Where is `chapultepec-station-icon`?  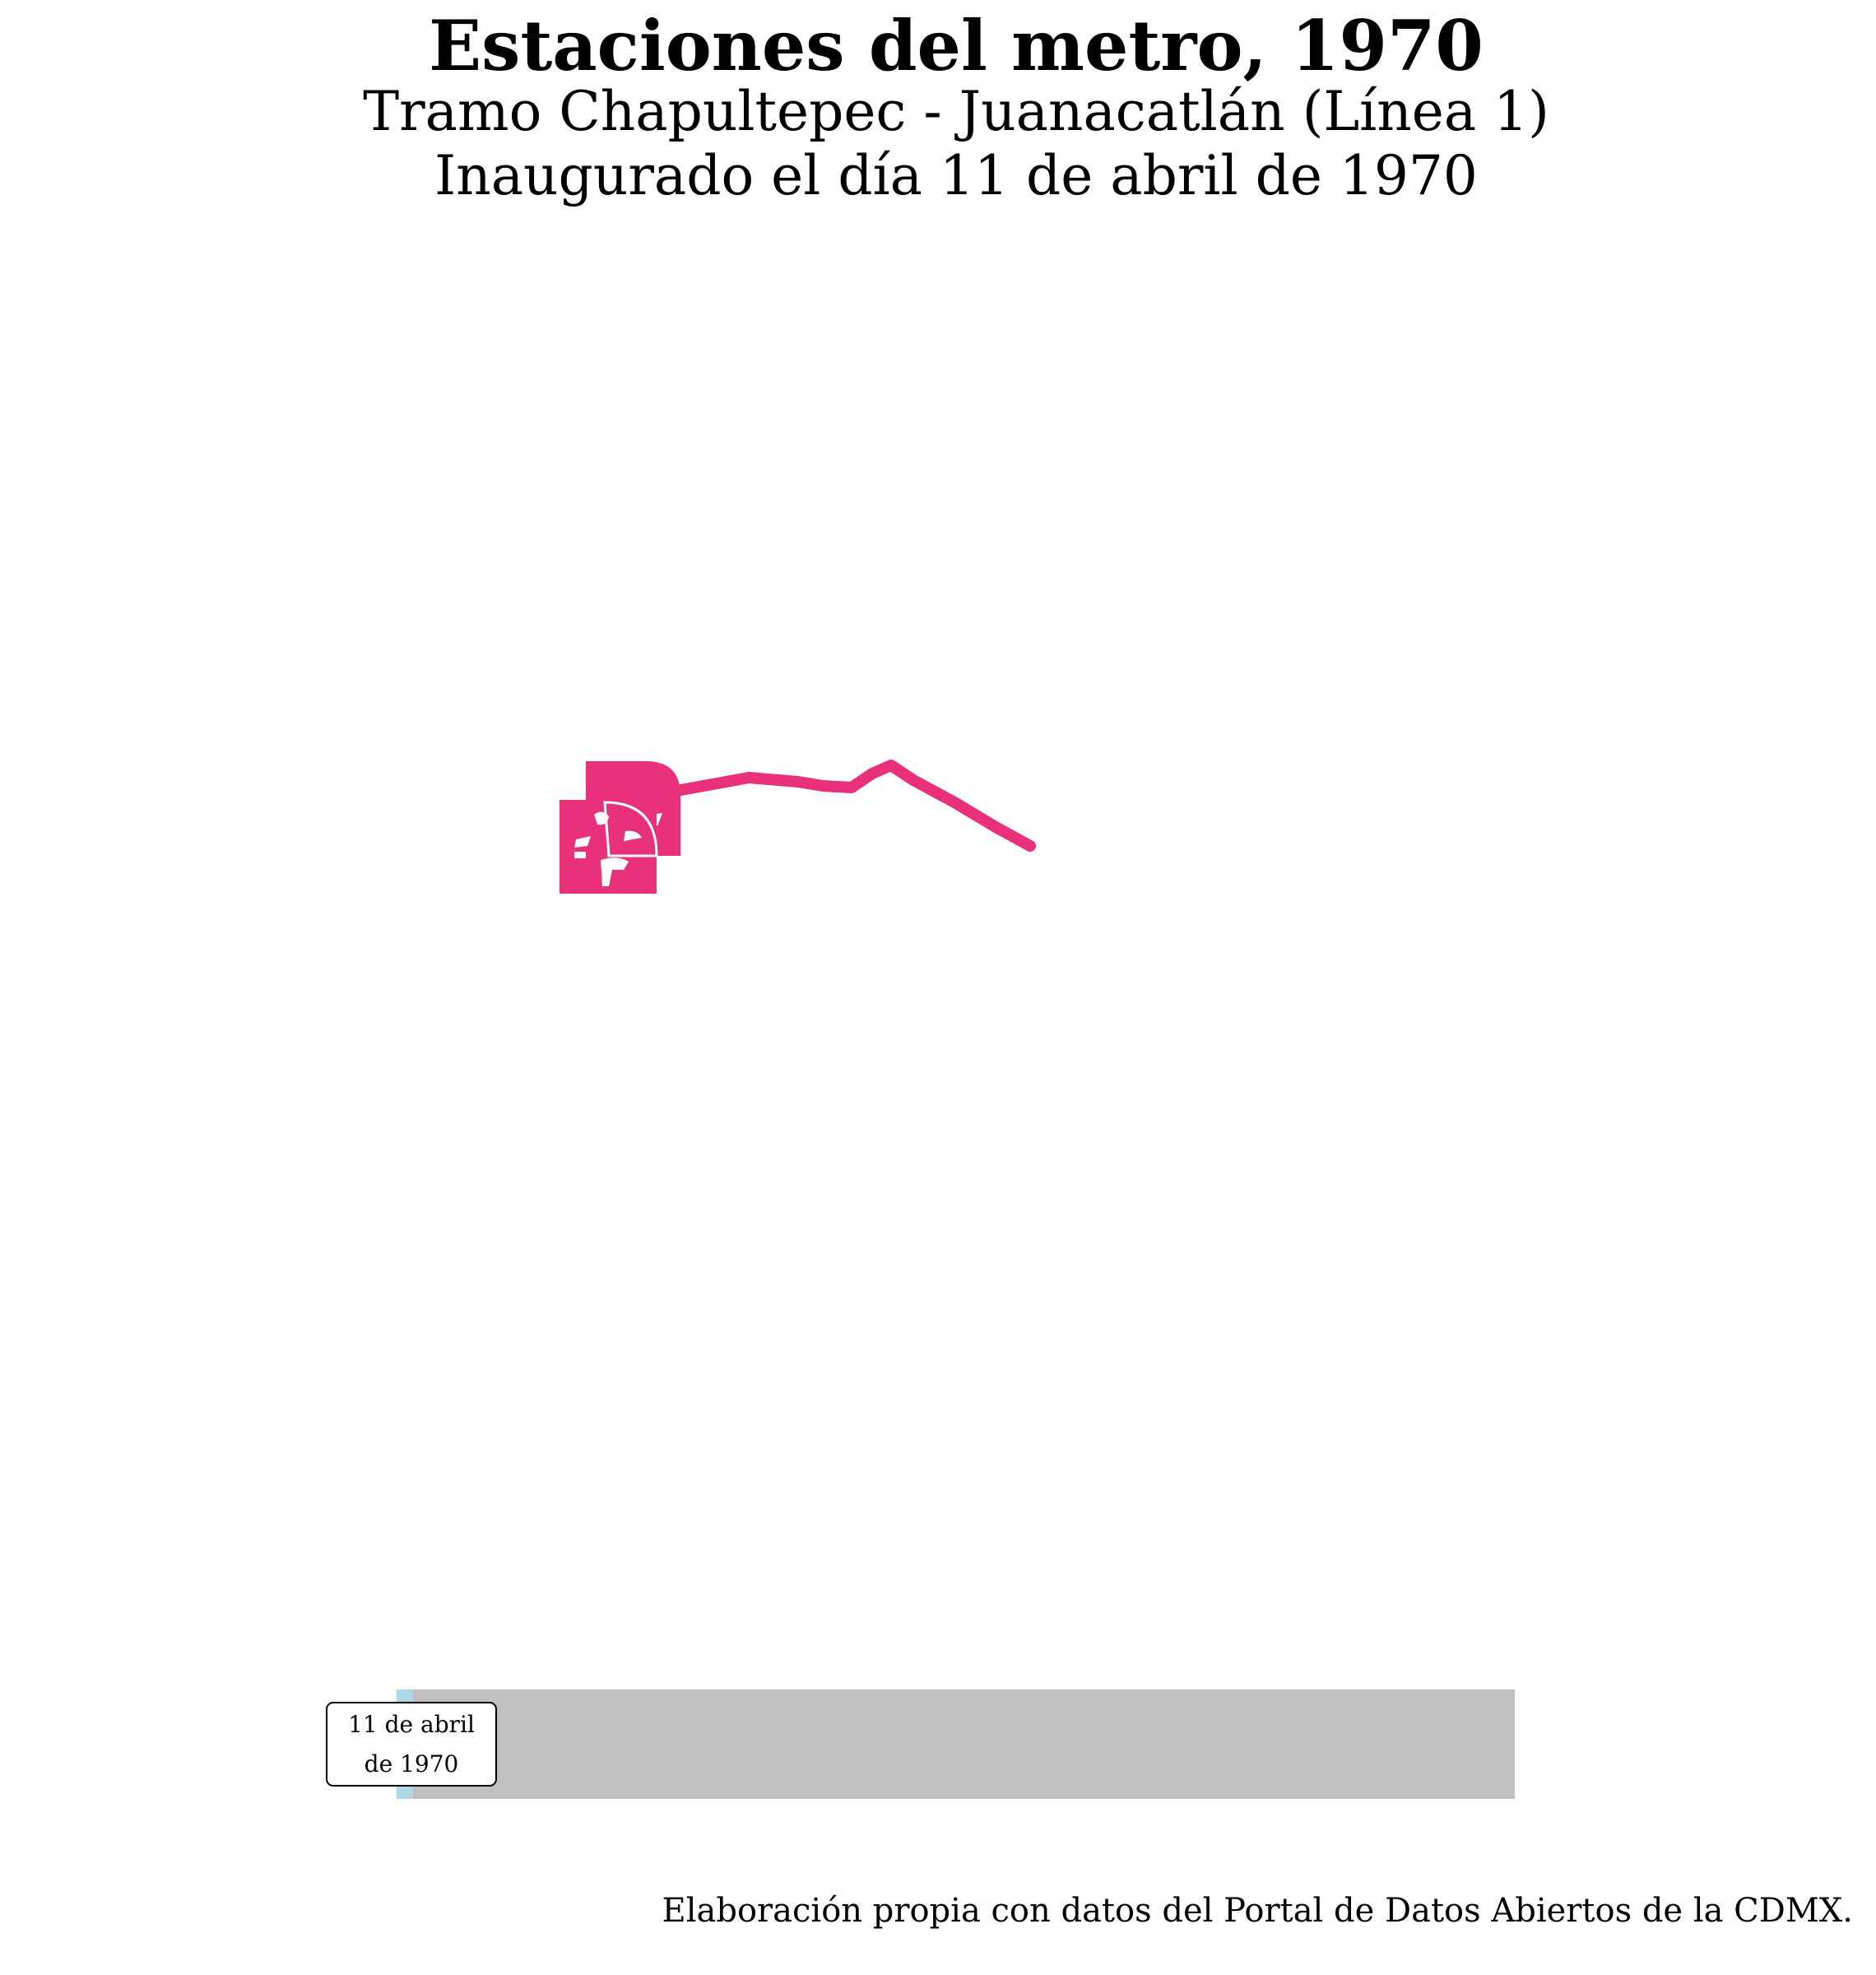 chapultepec-station-icon is located at coordinates (608, 847).